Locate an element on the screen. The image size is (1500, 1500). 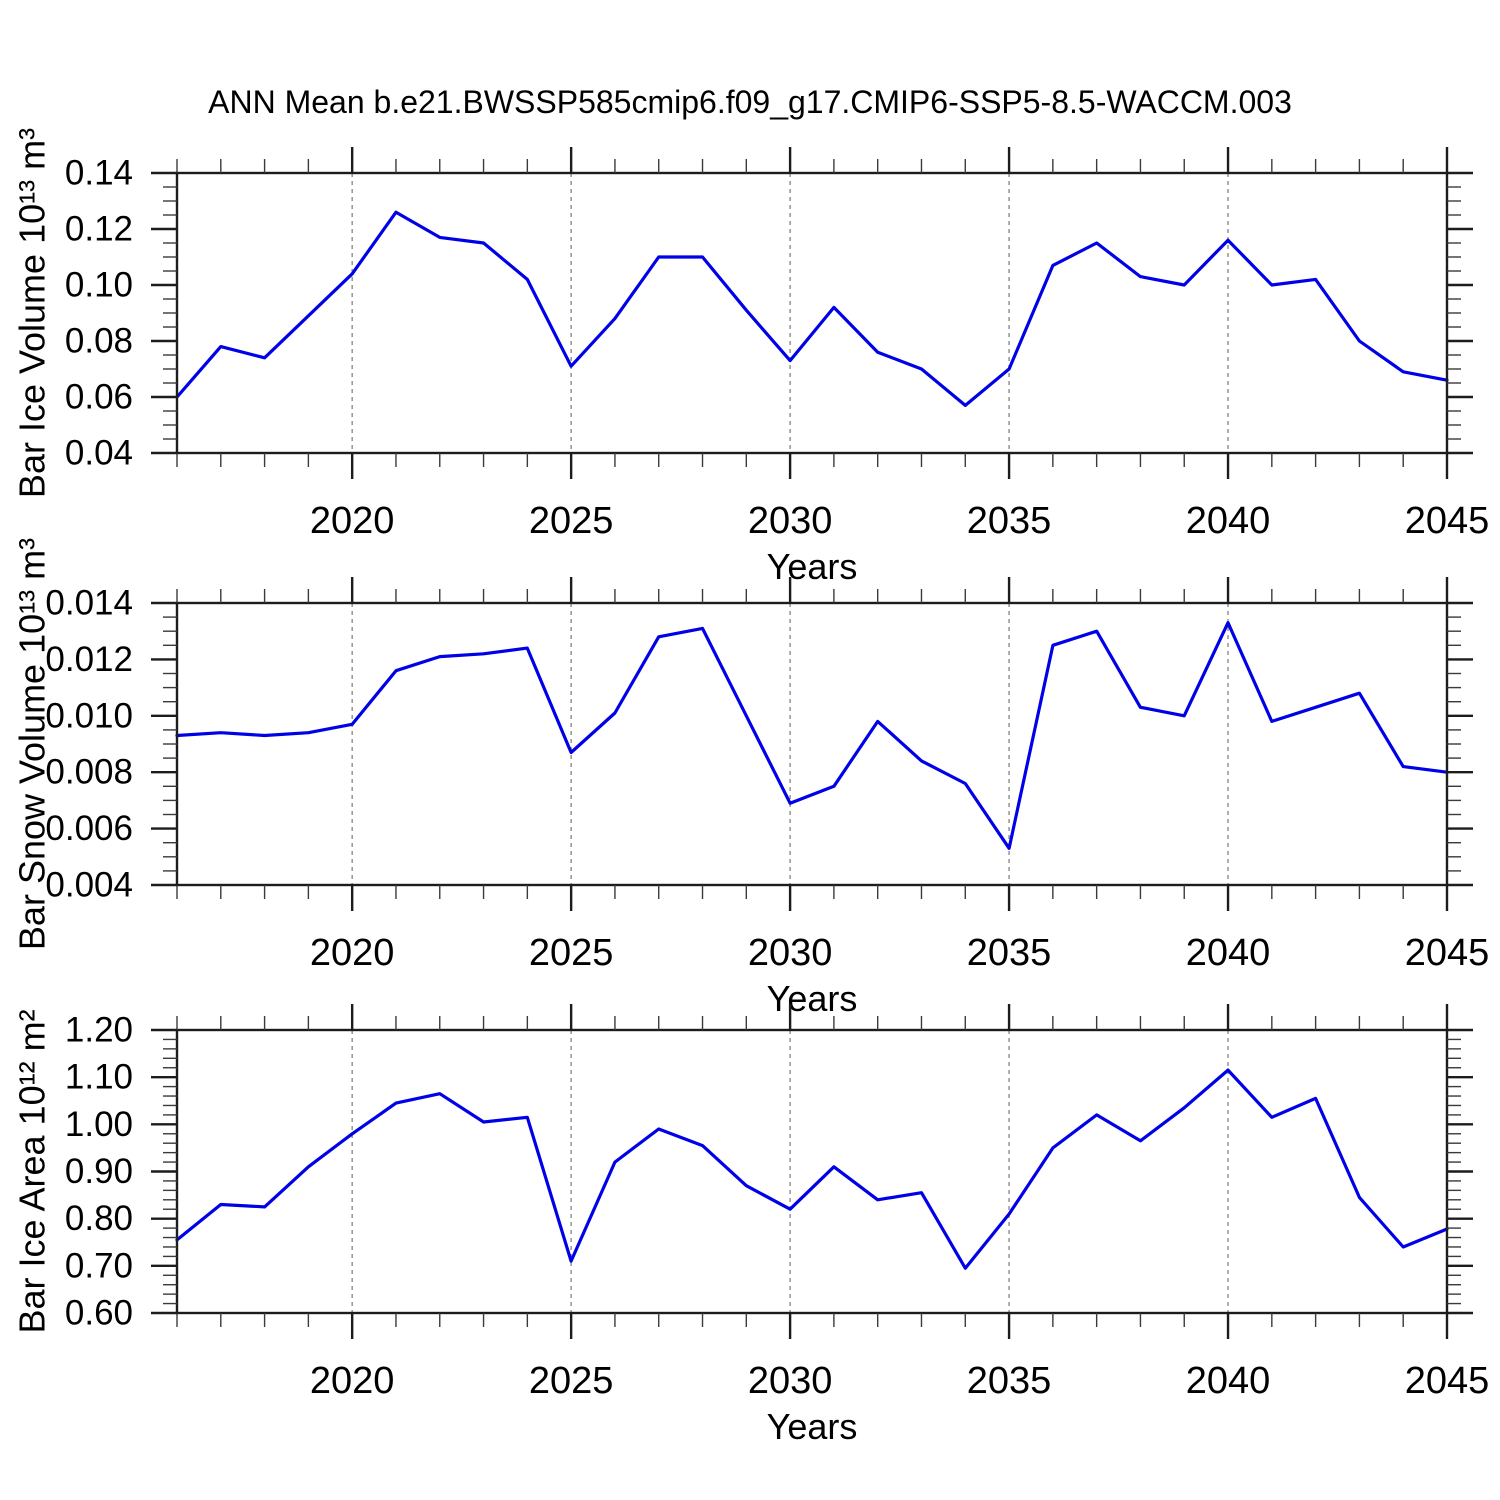
series-line-bar-snow-volume is located at coordinates (812, 735).